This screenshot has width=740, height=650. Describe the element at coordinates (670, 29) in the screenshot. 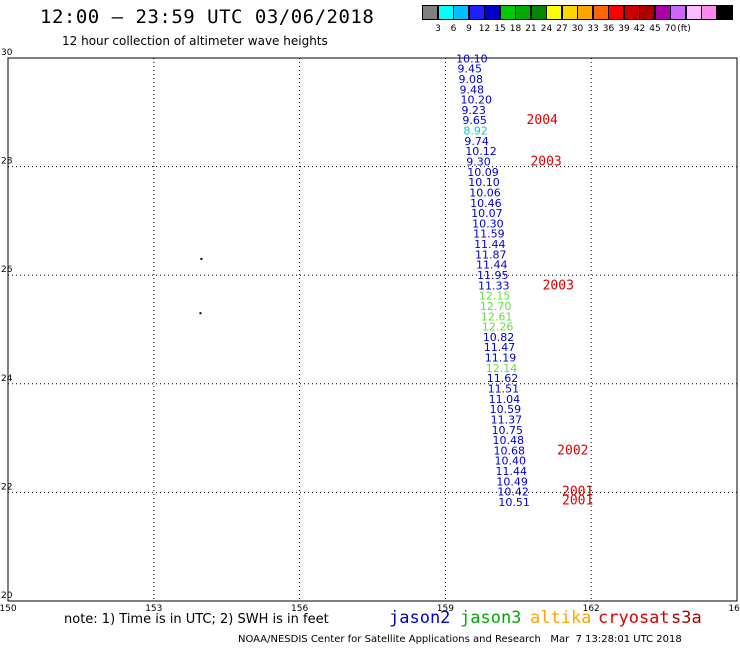

I see `colorbar-label: 70` at that location.